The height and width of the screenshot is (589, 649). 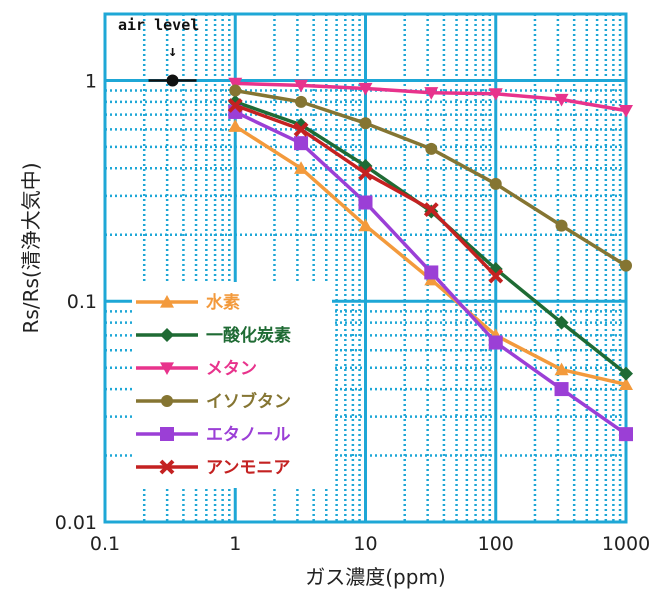 What do you see at coordinates (248, 401) in the screenshot?
I see `legend-label: イソブタン` at bounding box center [248, 401].